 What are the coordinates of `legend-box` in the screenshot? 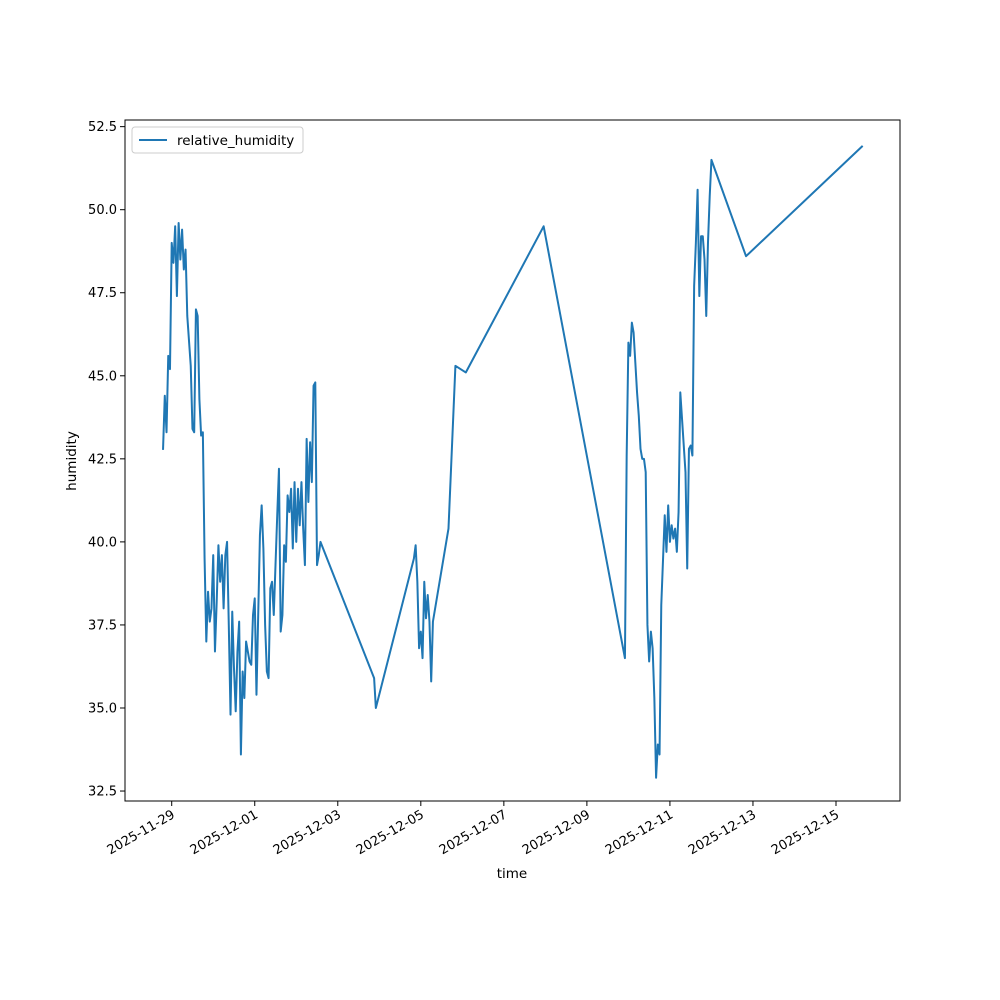 It's located at (217, 140).